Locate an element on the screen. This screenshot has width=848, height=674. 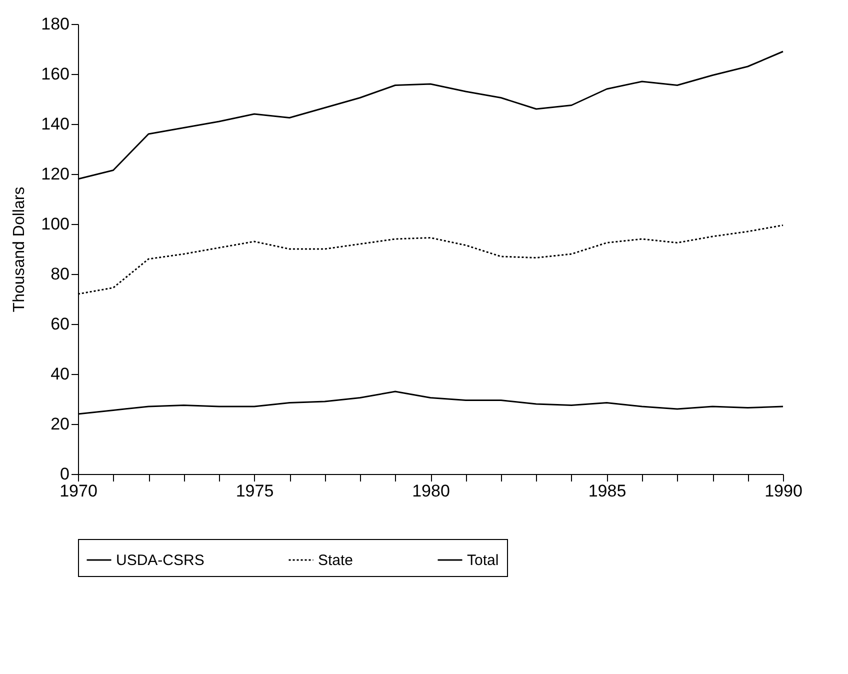
legend-label: Total is located at coordinates (483, 560).